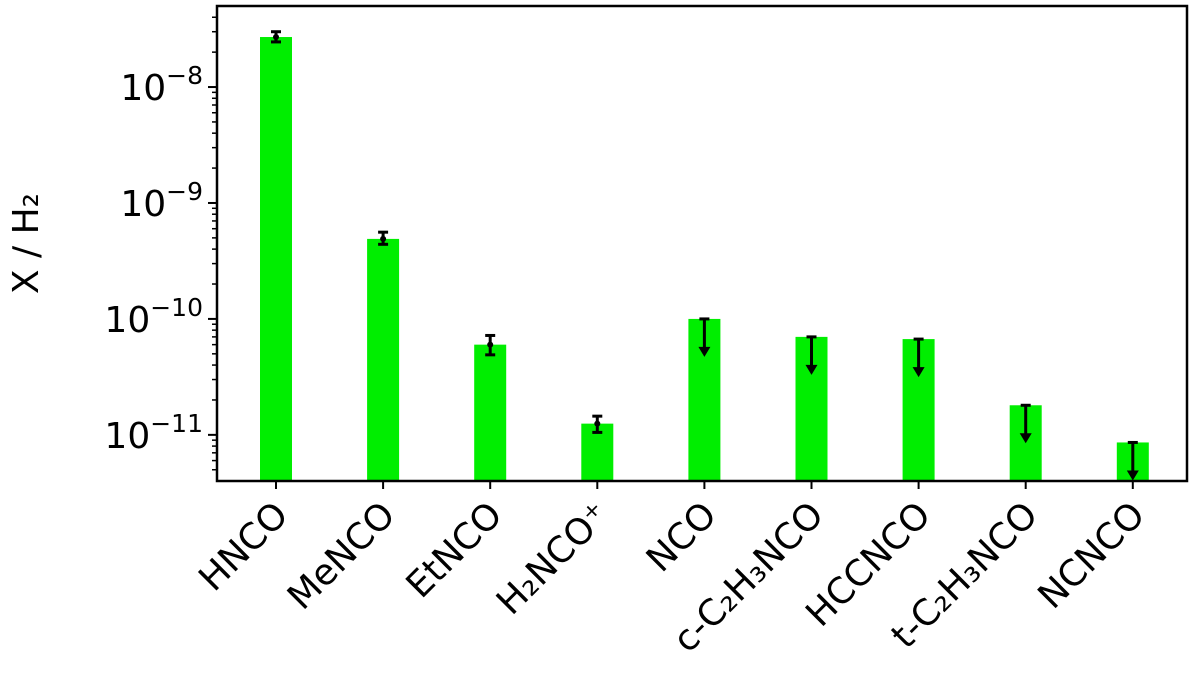  What do you see at coordinates (26, 243) in the screenshot?
I see `y-axis-label: X / H₂` at bounding box center [26, 243].